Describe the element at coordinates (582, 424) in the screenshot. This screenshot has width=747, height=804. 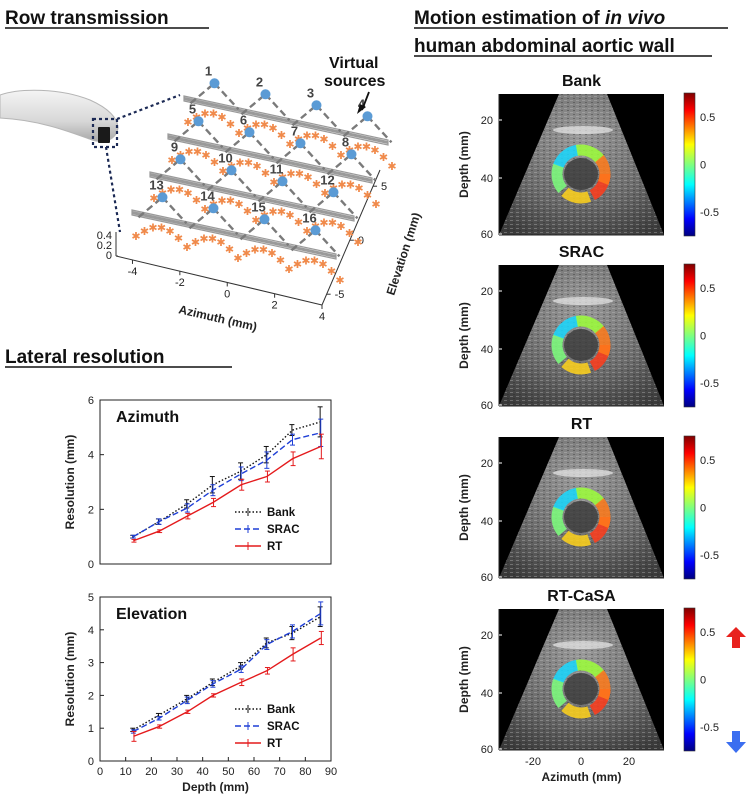
I see `panel-title: RT` at that location.